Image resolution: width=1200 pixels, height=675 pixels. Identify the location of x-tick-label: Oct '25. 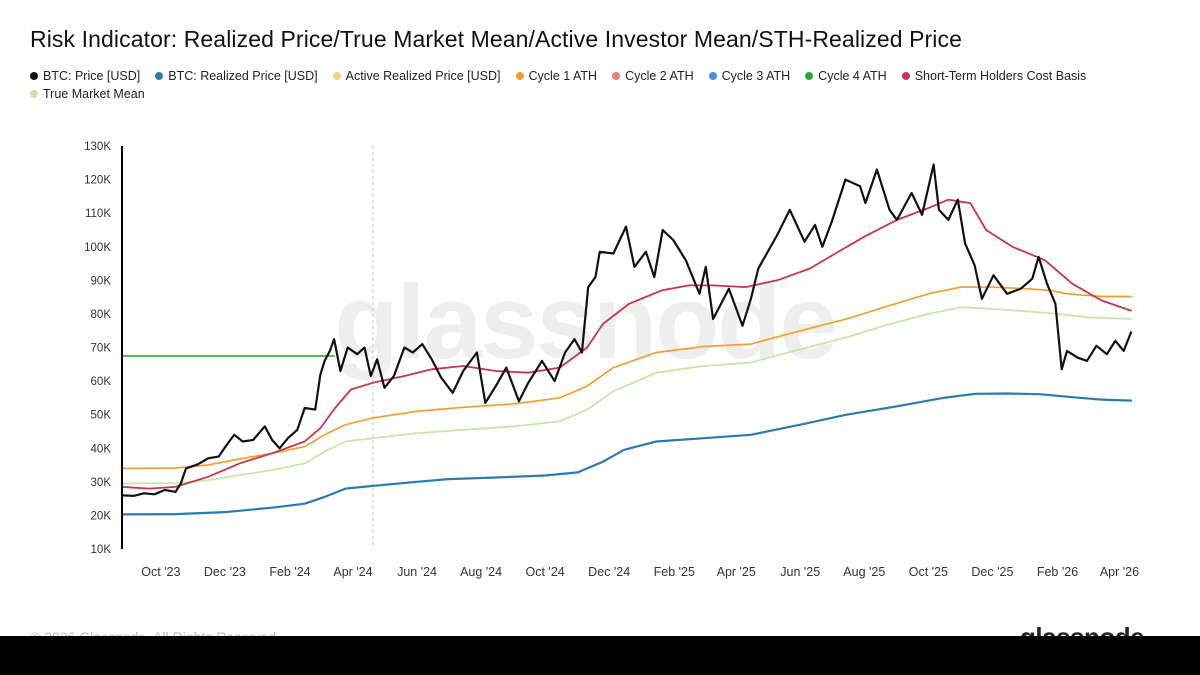
(928, 572).